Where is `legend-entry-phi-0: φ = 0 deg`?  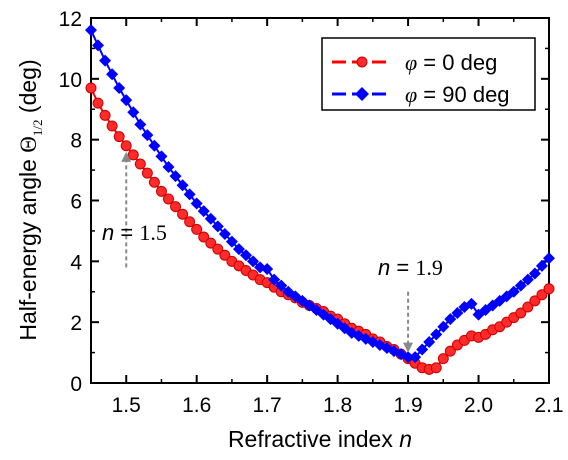
legend-entry-phi-0: φ = 0 deg is located at coordinates (414, 62).